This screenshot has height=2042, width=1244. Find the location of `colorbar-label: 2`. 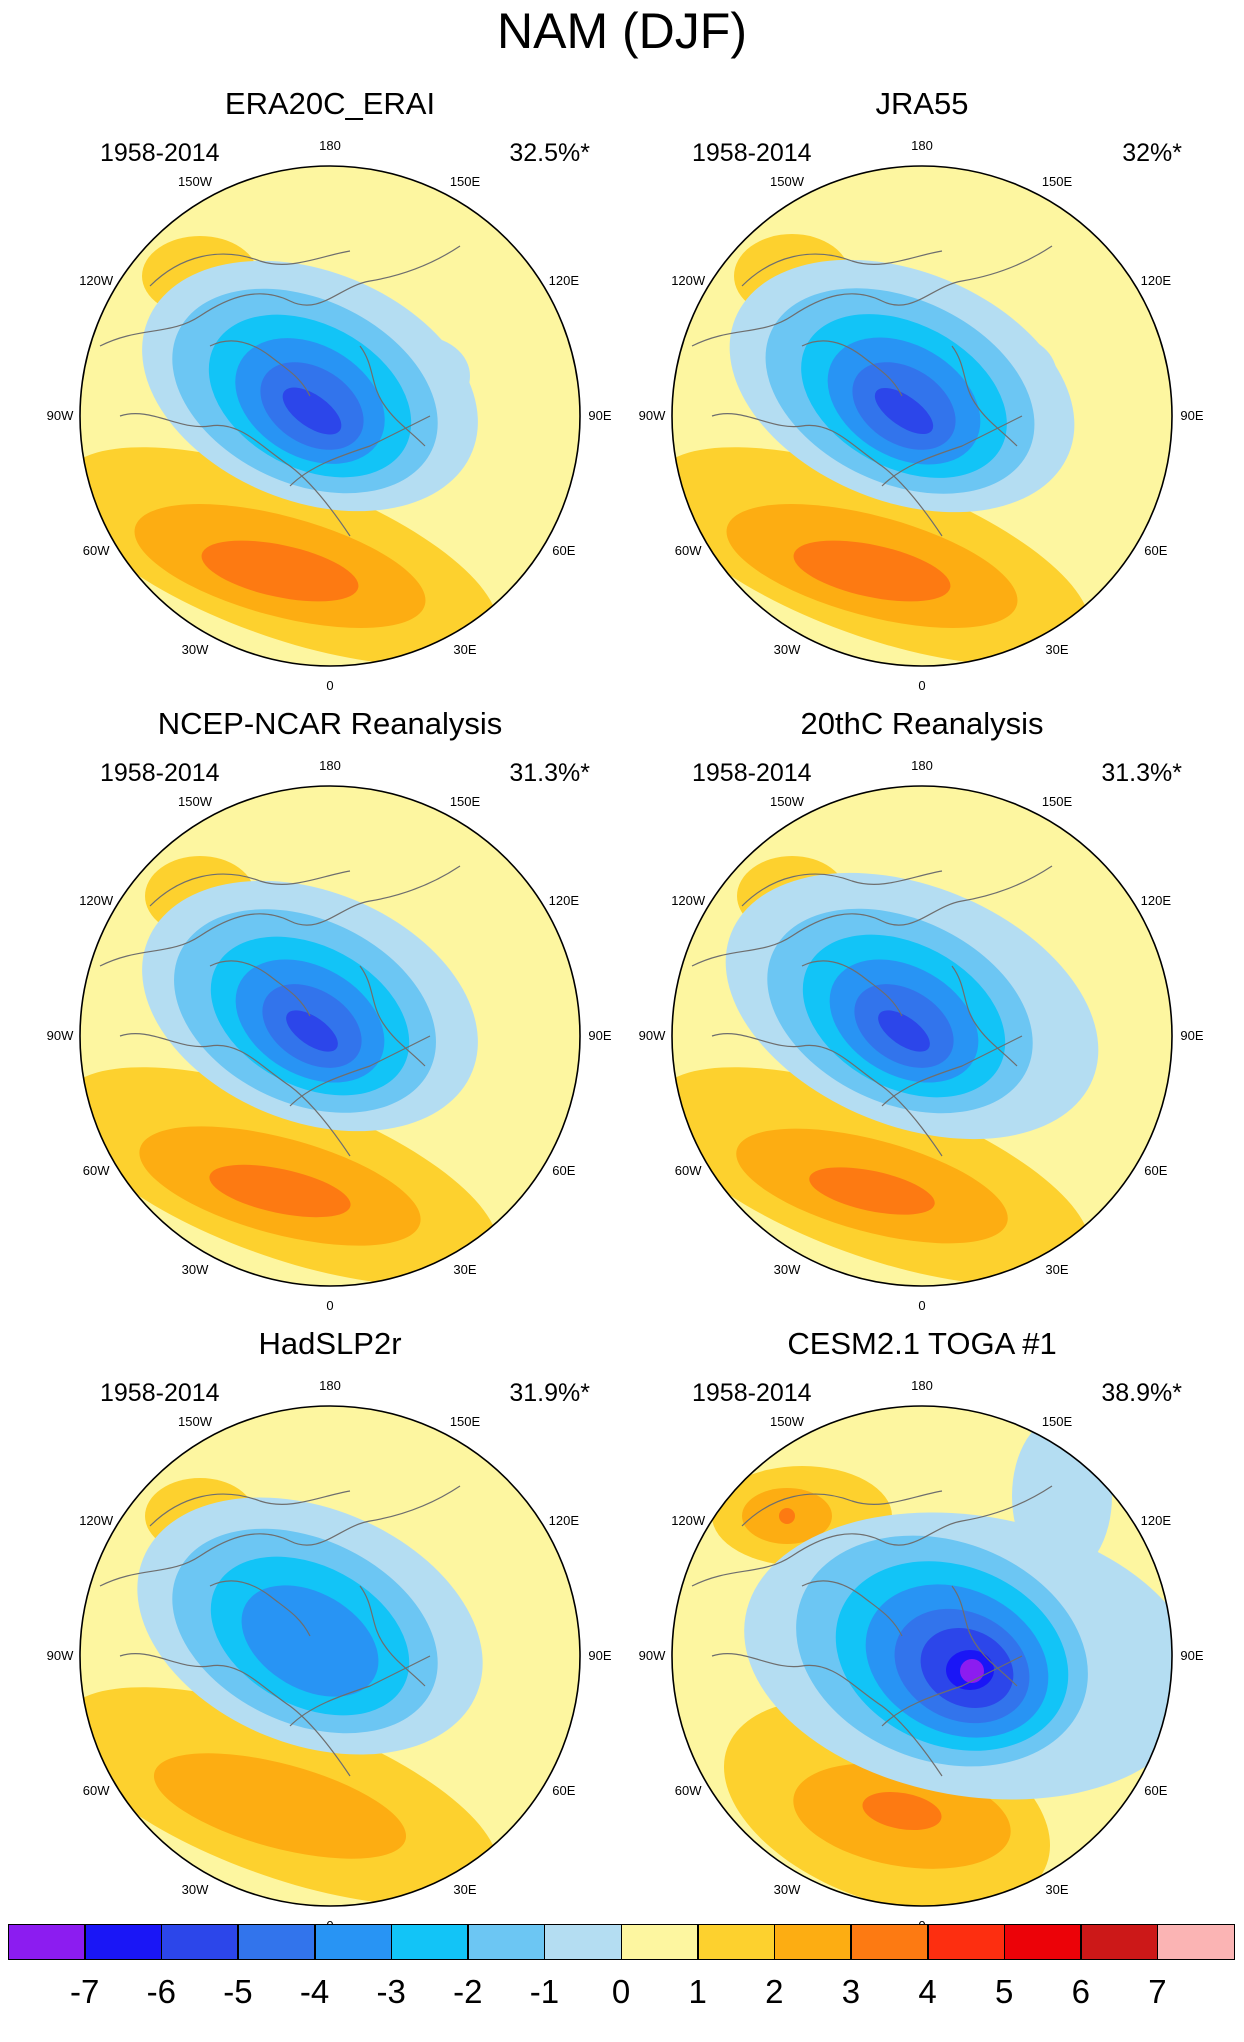

colorbar-label: 2 is located at coordinates (774, 1991).